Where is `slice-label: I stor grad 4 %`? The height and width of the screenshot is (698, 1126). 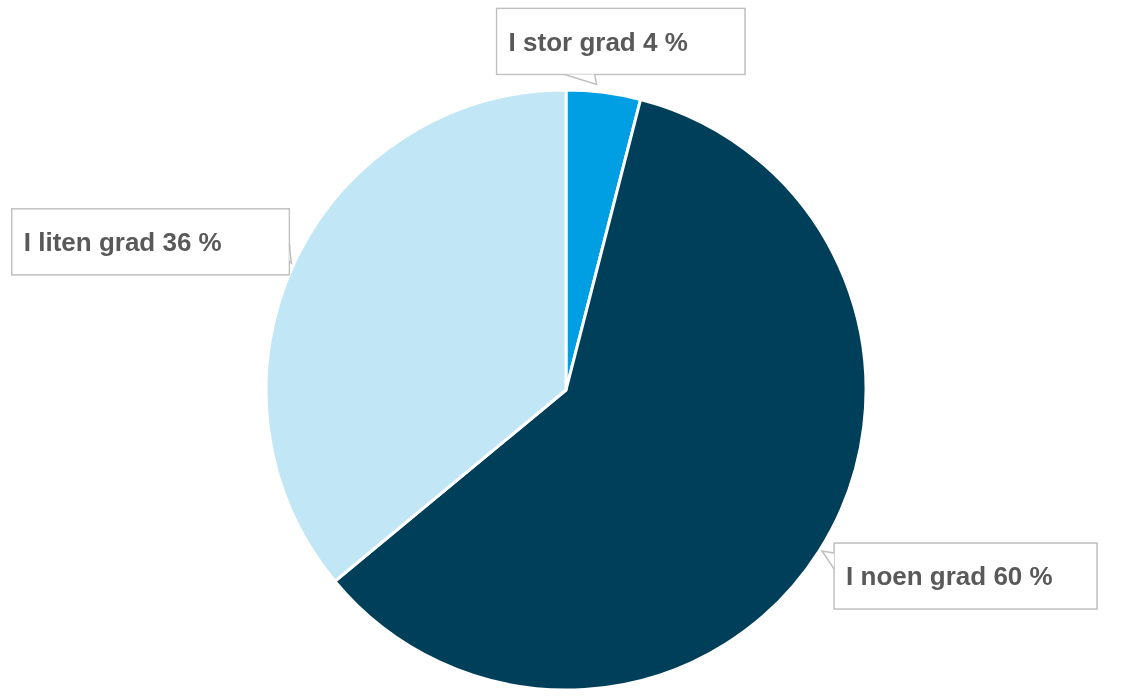 slice-label: I stor grad 4 % is located at coordinates (598, 41).